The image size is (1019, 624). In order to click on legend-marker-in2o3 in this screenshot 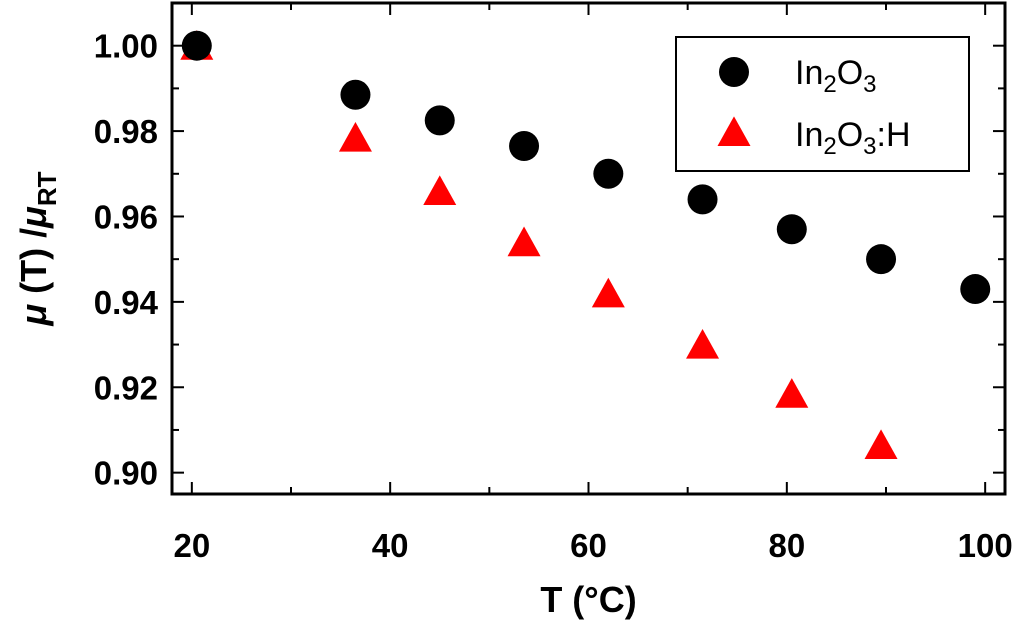, I will do `click(734, 72)`.